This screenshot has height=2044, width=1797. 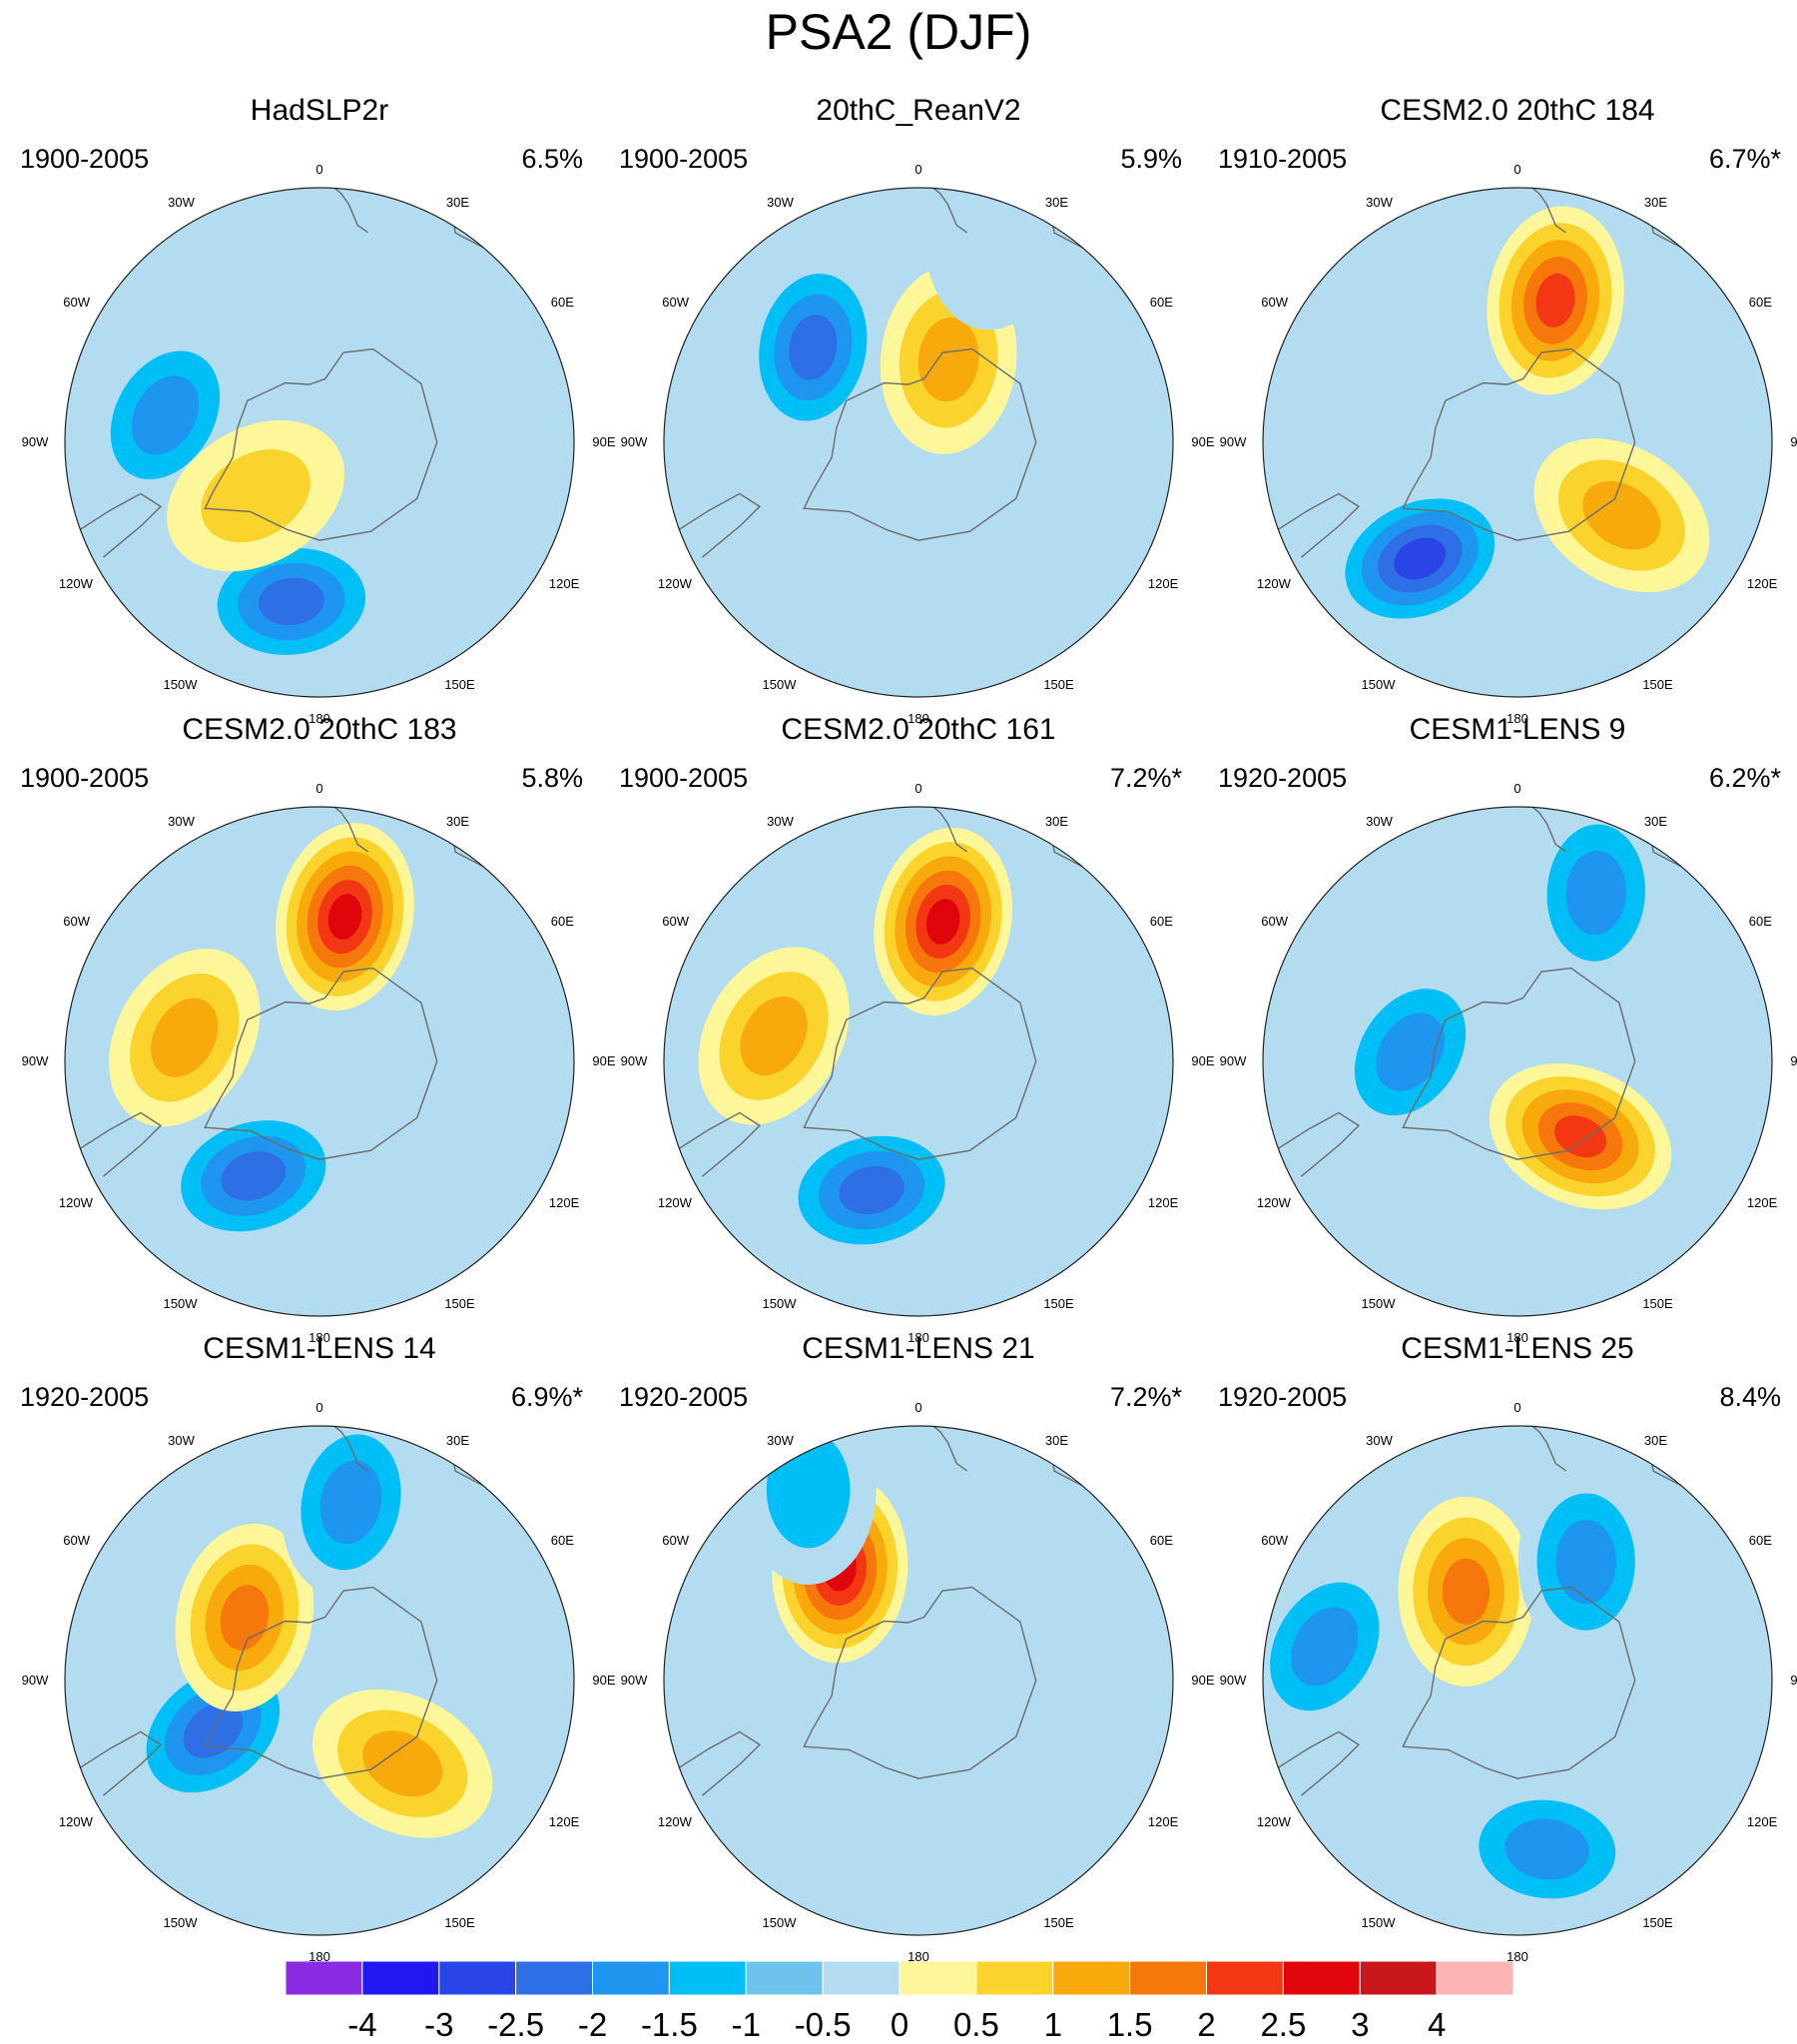 What do you see at coordinates (1744, 159) in the screenshot?
I see `variance-label: 6.7%*` at bounding box center [1744, 159].